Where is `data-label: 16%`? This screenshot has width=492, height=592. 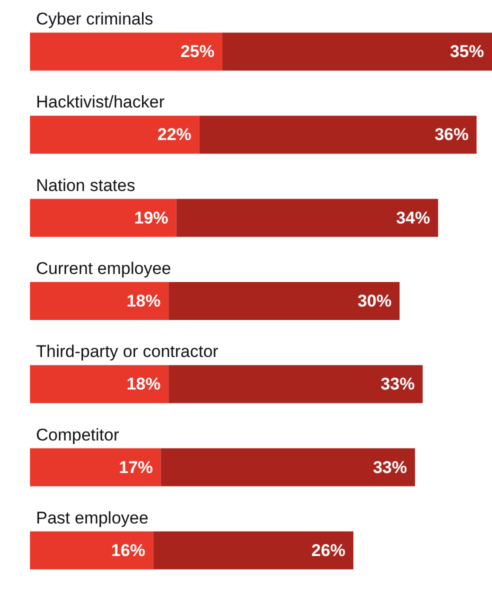 data-label: 16% is located at coordinates (128, 550).